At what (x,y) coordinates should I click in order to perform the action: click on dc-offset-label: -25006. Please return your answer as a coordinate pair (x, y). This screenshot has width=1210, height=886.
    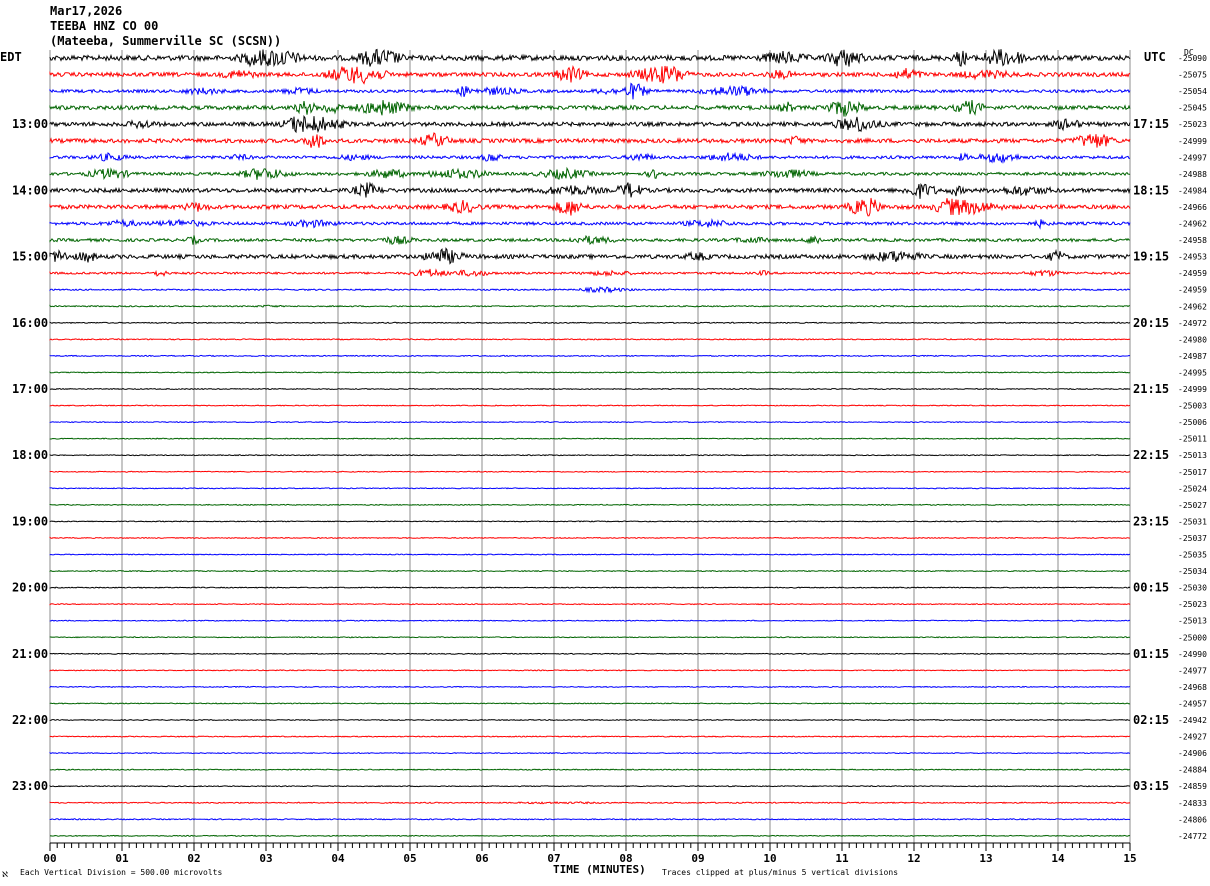
    Looking at the image, I should click on (1192, 422).